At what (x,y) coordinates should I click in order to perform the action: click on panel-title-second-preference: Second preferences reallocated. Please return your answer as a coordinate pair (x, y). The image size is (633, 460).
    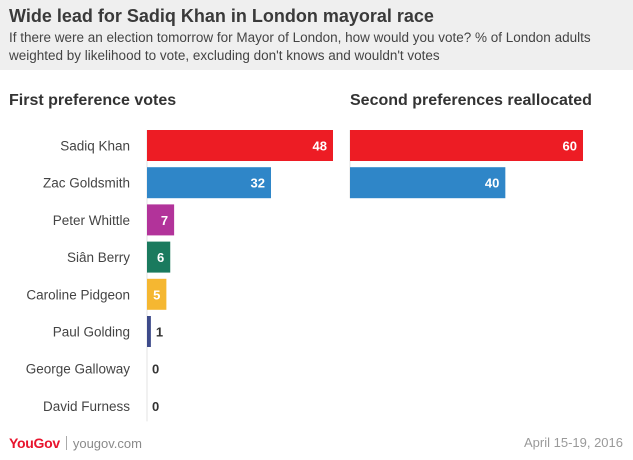
    Looking at the image, I should click on (471, 100).